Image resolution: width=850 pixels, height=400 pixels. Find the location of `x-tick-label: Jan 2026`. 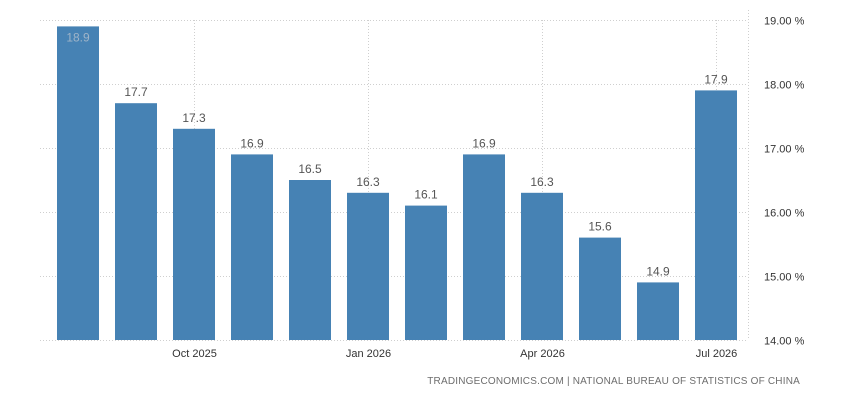

x-tick-label: Jan 2026 is located at coordinates (368, 354).